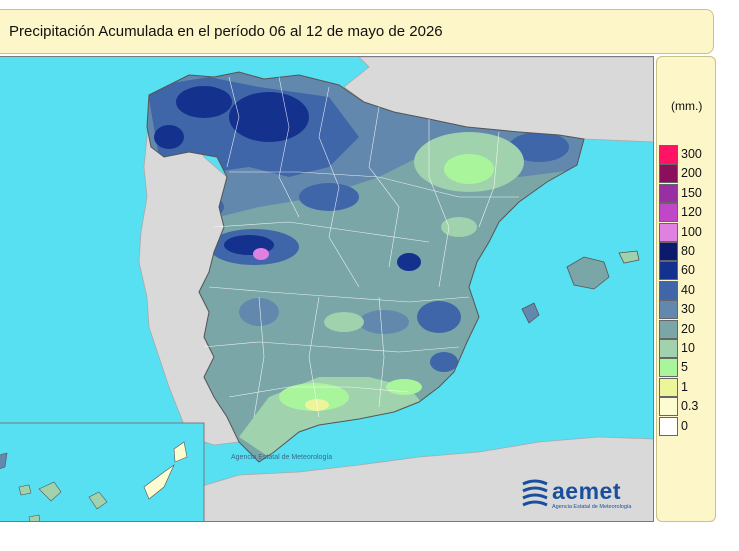  I want to click on legend-unit: (mm.), so click(687, 106).